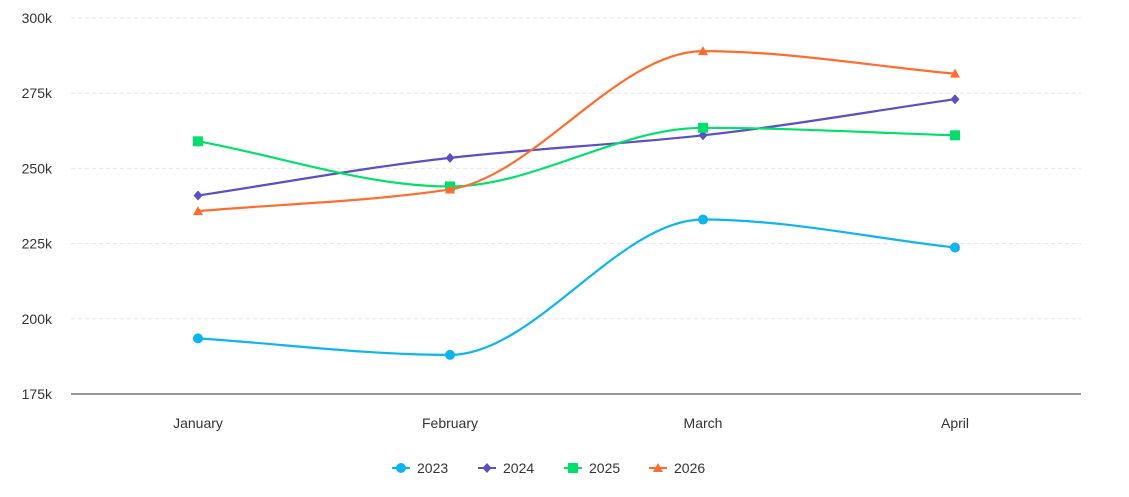 This screenshot has width=1129, height=497. What do you see at coordinates (689, 468) in the screenshot?
I see `legend-label: 2026` at bounding box center [689, 468].